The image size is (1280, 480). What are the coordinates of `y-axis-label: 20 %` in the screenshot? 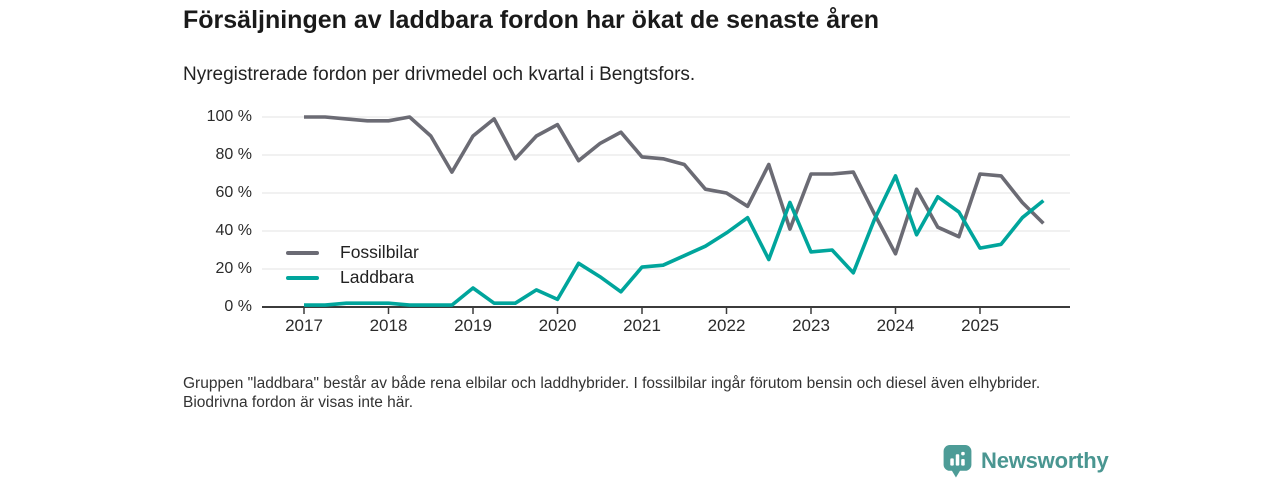 It's located at (233, 268).